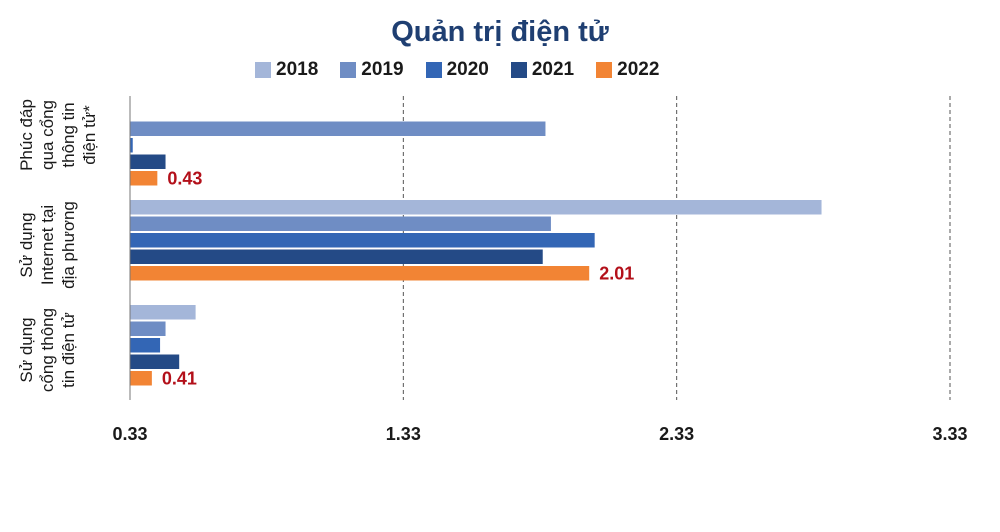  Describe the element at coordinates (338, 128) in the screenshot. I see `bar-2019-cat0` at that location.